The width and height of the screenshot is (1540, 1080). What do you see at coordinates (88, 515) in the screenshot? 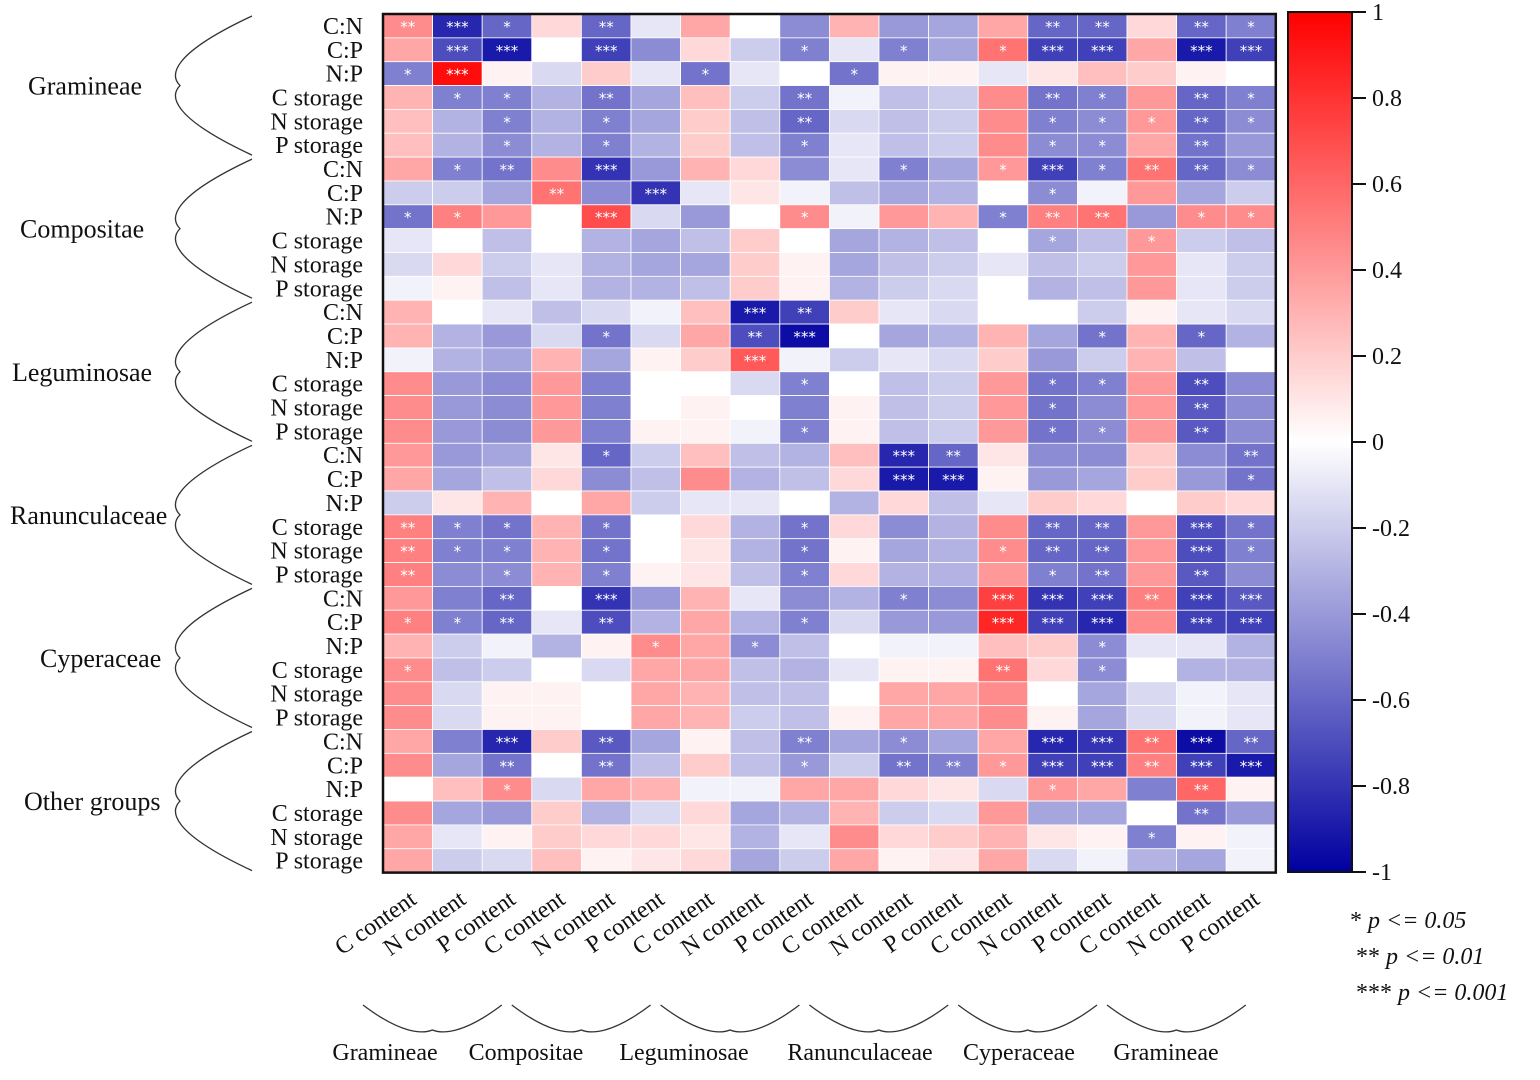
I see `row-group-label: Ranunculaceae` at bounding box center [88, 515].